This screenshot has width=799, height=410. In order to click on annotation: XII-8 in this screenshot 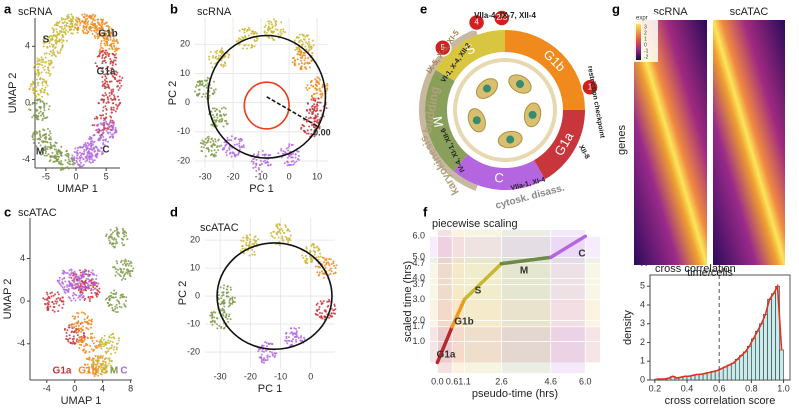, I will do `click(584, 152)`.